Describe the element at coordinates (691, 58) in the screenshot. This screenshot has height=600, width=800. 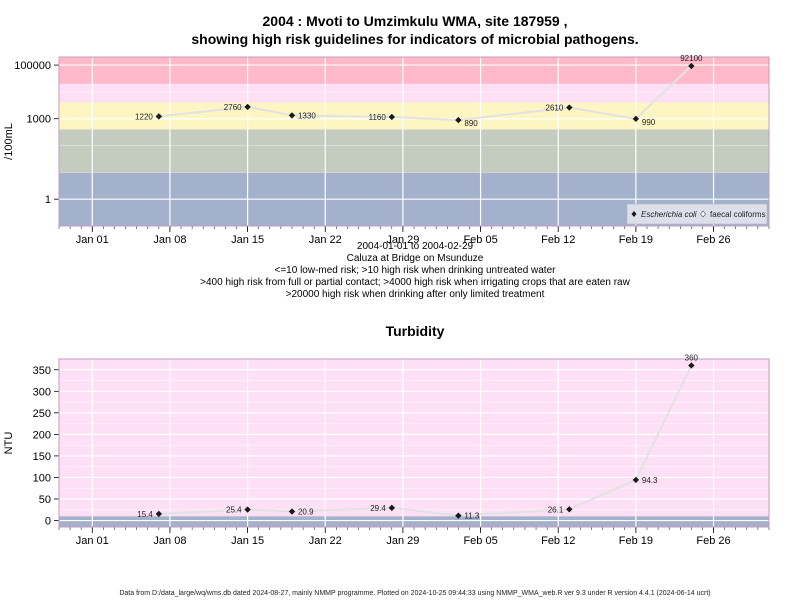
I see `data-label: 92100` at that location.